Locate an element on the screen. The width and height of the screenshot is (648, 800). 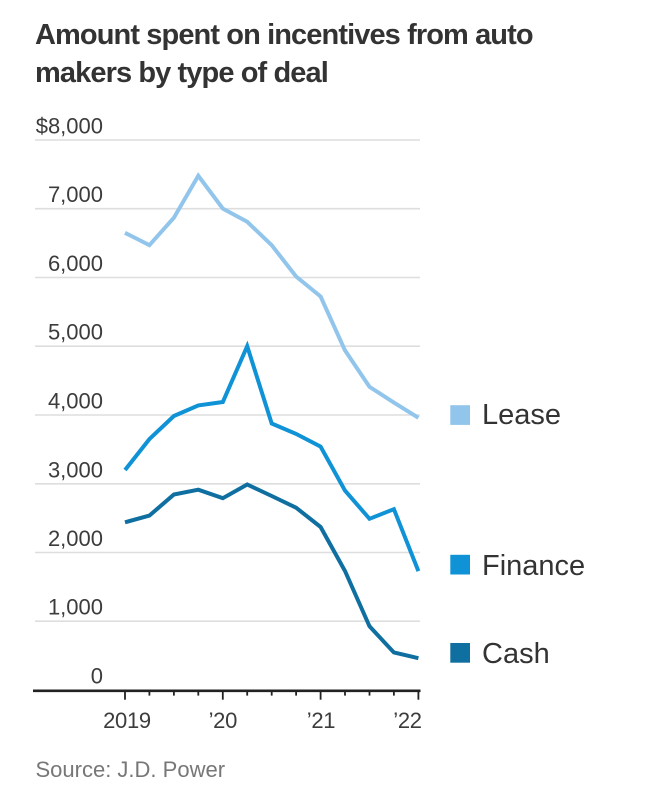
svg-text: Cash is located at coordinates (516, 654).